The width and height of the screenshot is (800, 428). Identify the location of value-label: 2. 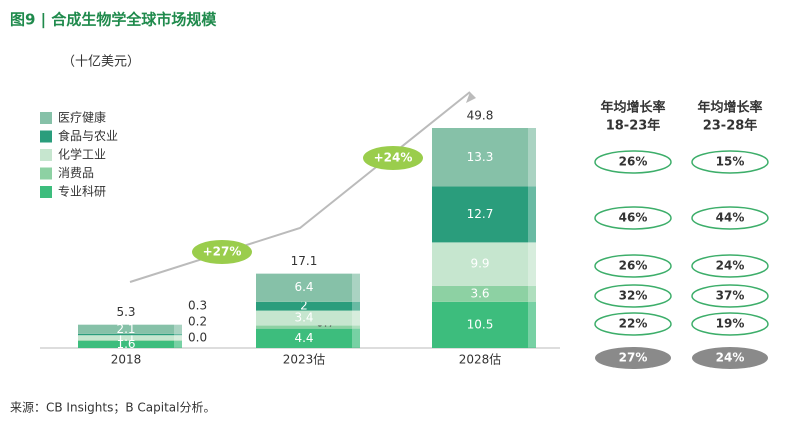
(304, 306).